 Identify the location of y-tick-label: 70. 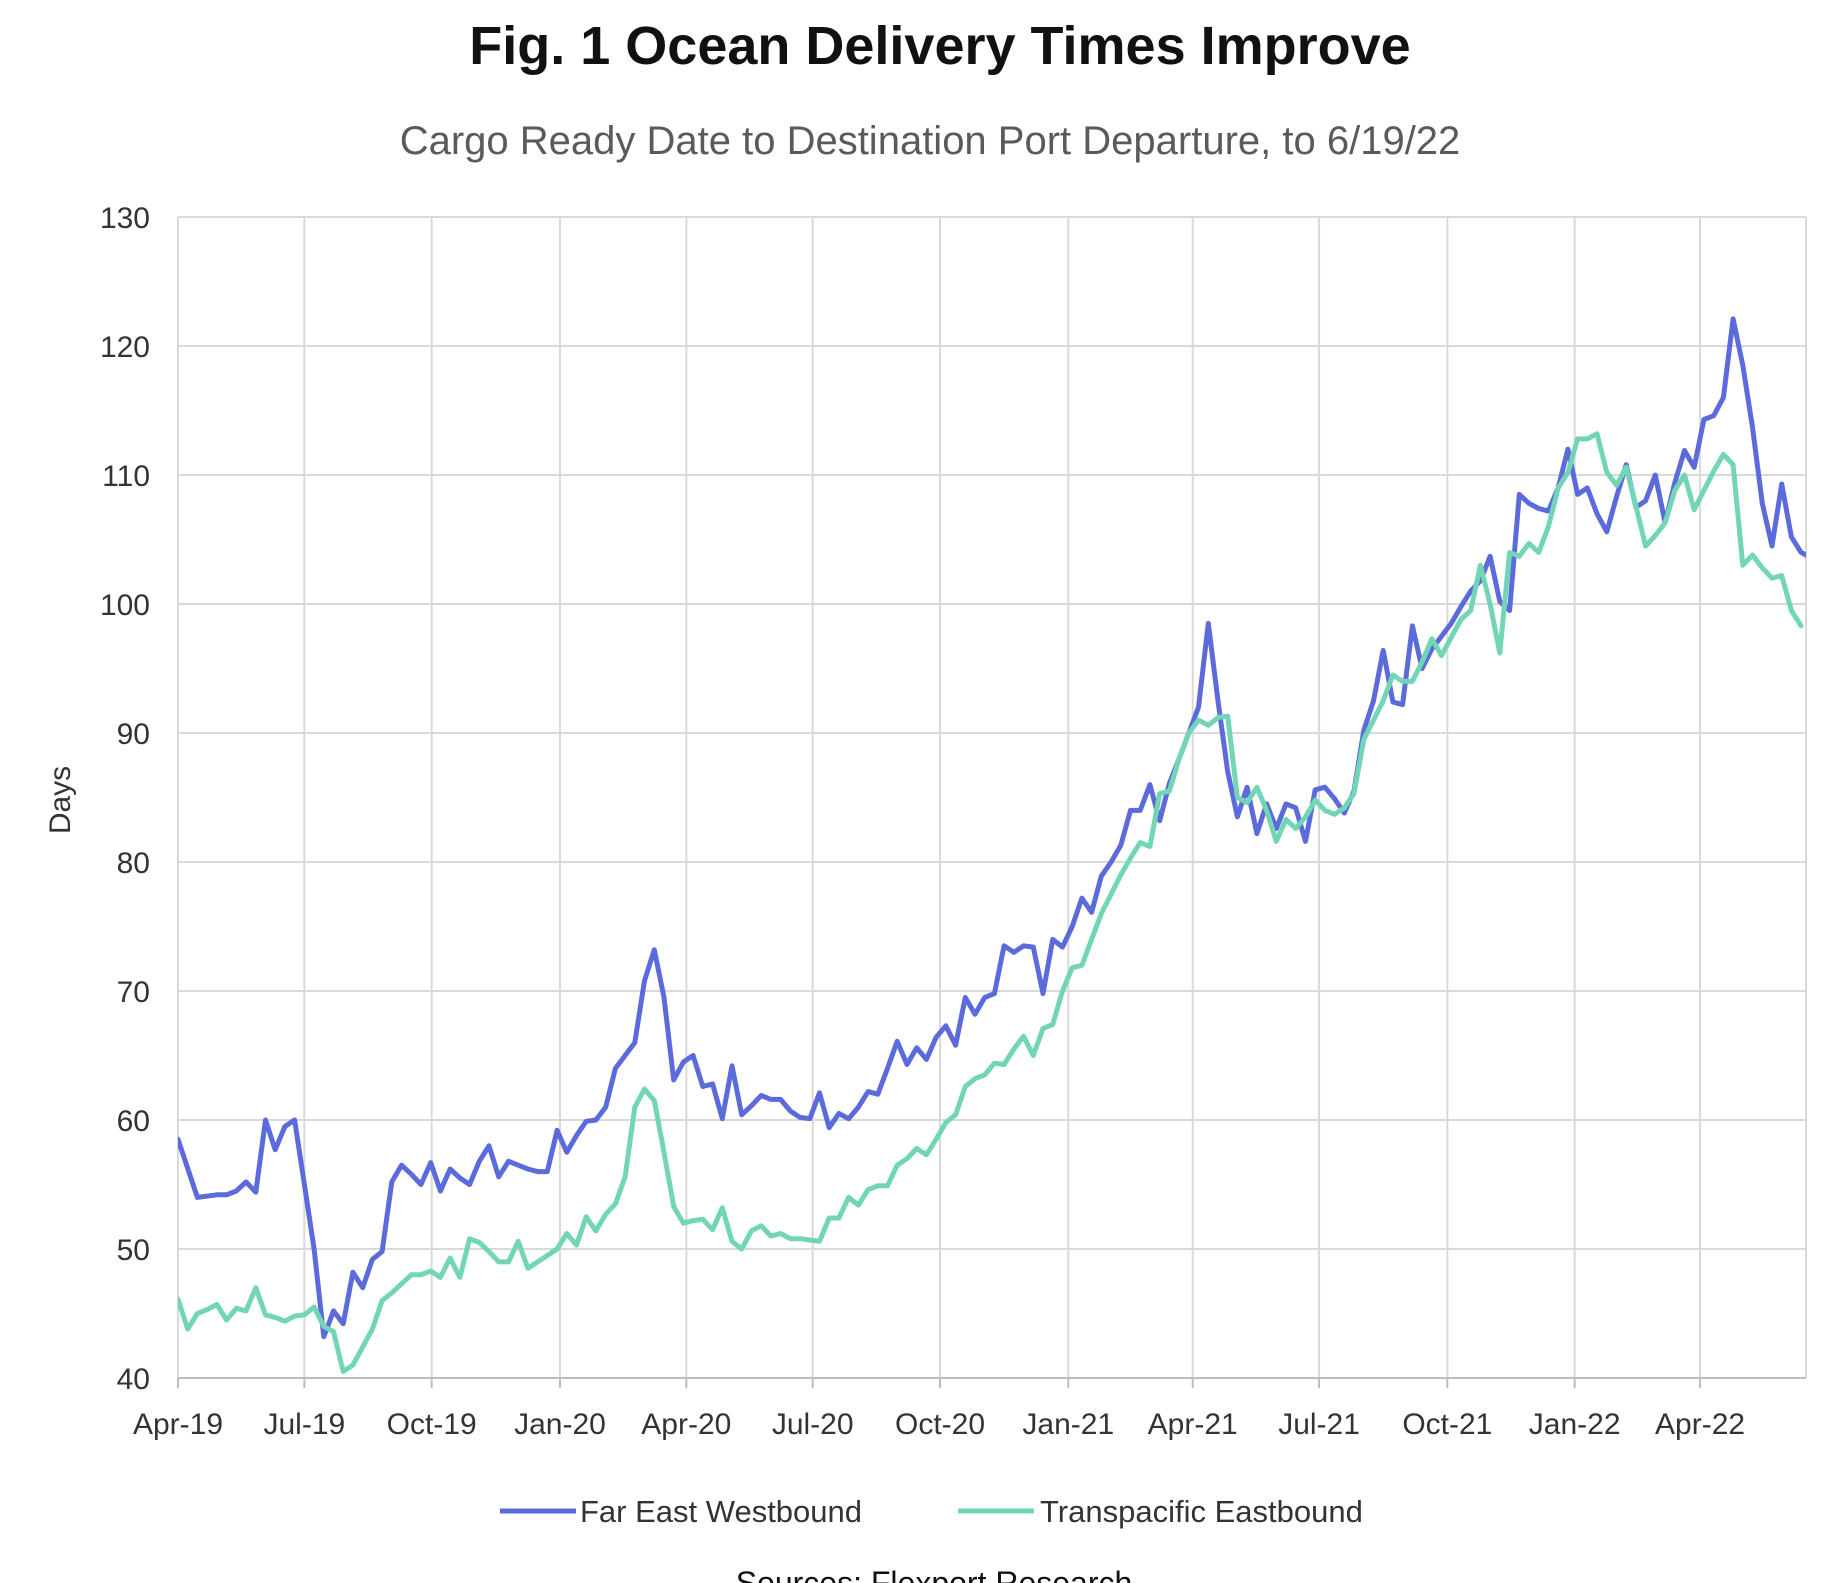
(133, 992).